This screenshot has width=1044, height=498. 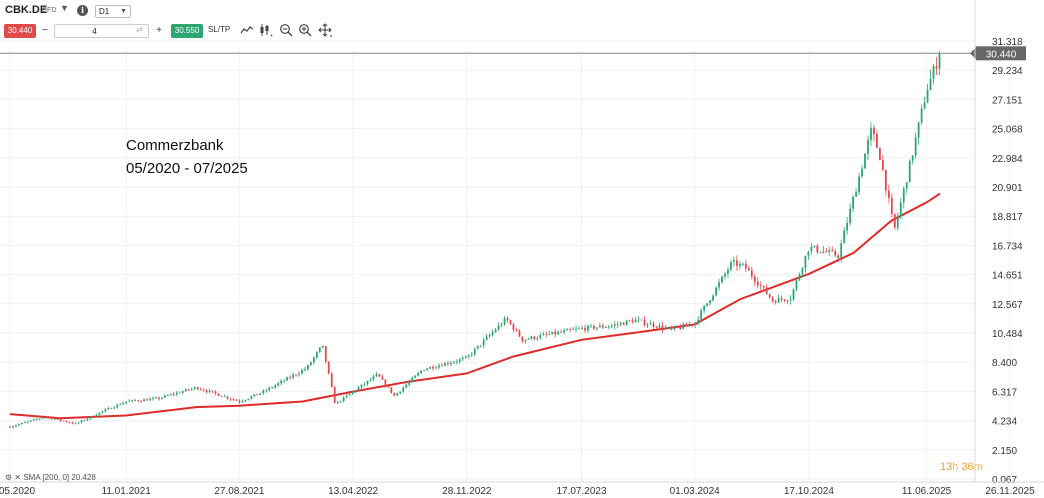 What do you see at coordinates (139, 29) in the screenshot?
I see `reset-quantity-icon: ⇄` at bounding box center [139, 29].